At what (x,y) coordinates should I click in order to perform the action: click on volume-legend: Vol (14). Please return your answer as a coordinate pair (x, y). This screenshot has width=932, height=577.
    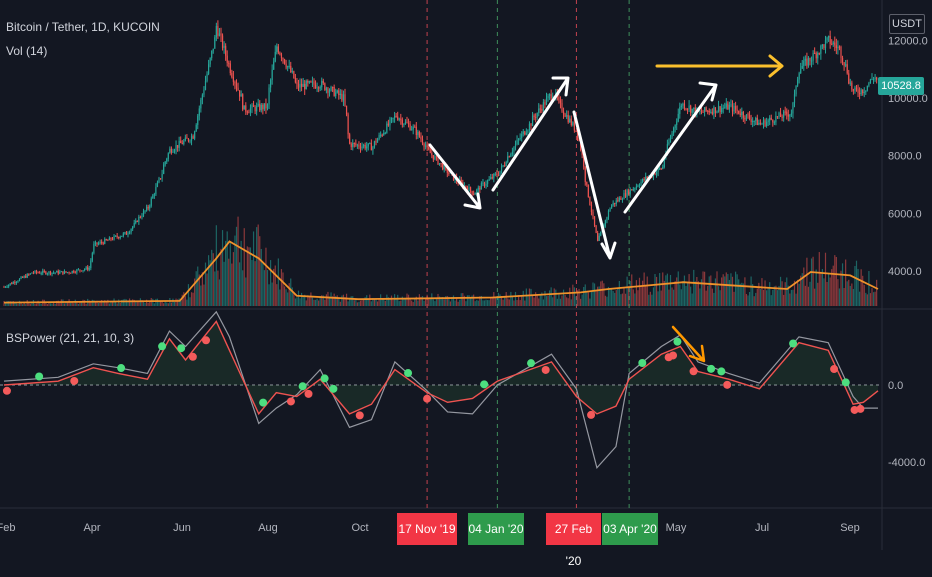
    Looking at the image, I should click on (27, 51).